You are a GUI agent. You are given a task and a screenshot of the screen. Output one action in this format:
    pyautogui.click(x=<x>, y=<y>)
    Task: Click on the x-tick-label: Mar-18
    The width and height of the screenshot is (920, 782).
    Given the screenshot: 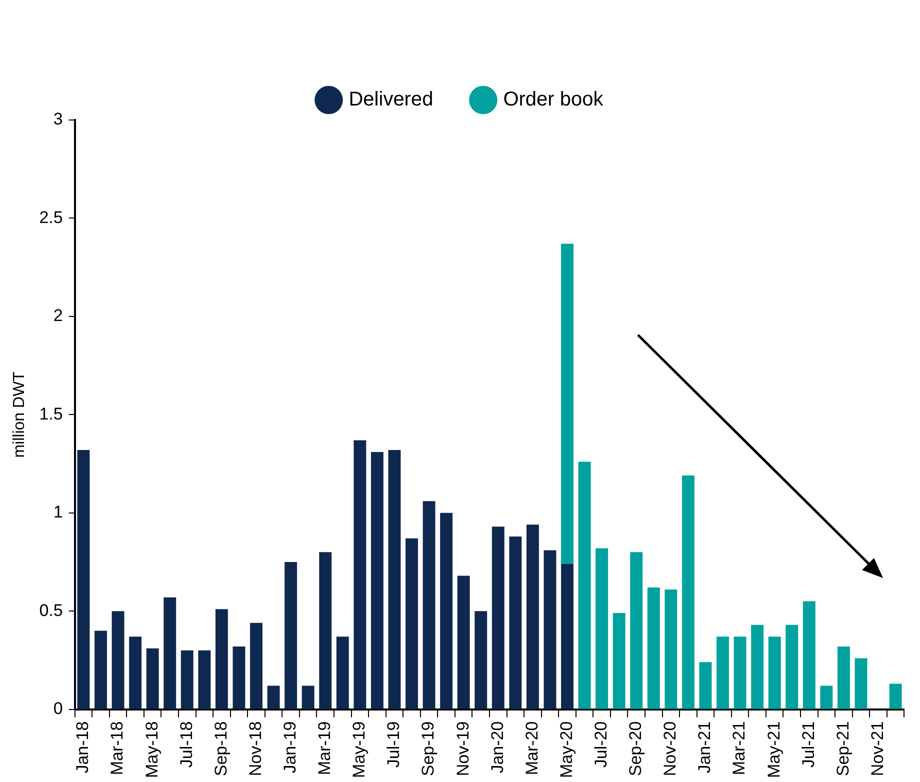 What is the action you would take?
    pyautogui.click(x=117, y=748)
    